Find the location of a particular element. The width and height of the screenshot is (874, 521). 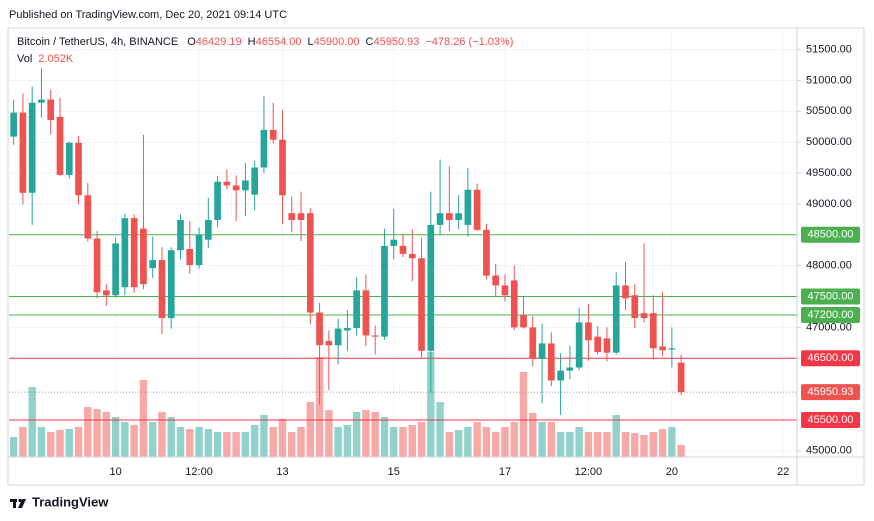

x-tick-label: 12:00 is located at coordinates (199, 472).